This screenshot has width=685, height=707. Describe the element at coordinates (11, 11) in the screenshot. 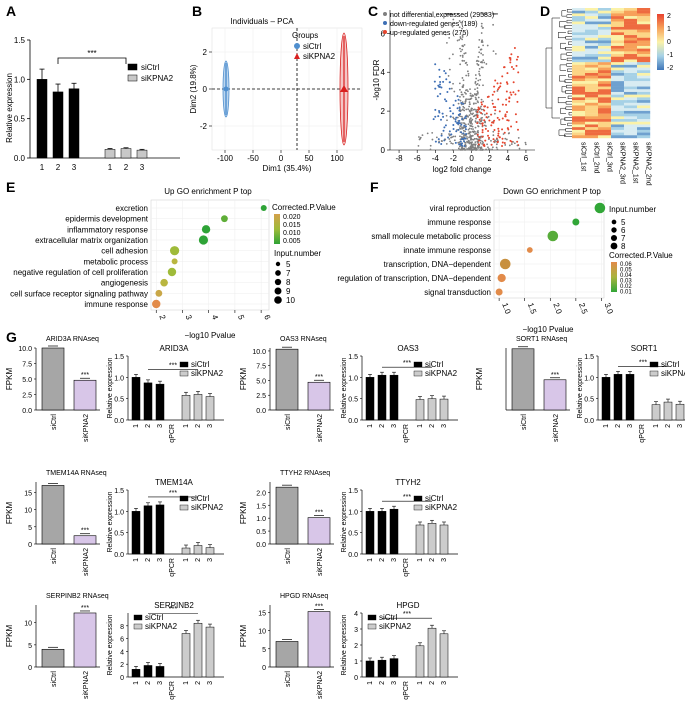

I see `panel-a-letter: A` at that location.